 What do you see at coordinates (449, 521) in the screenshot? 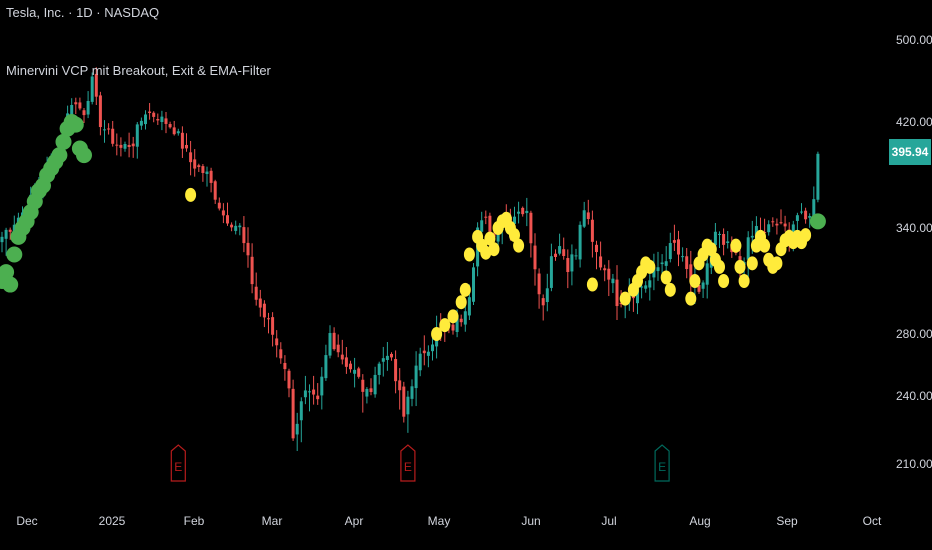
I see `time-axis: Dec 2025 Feb Mar Apr May Jun Jul Aug Sep Oct` at bounding box center [449, 521].